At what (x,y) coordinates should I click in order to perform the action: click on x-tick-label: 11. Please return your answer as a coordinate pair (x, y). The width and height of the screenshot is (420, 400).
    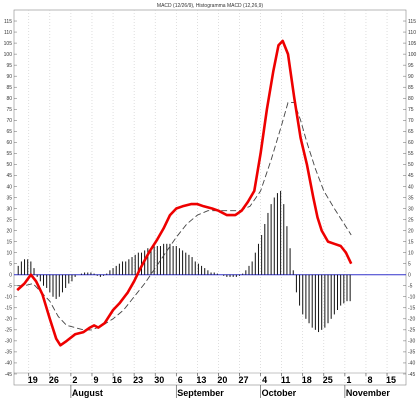
    Looking at the image, I should click on (286, 380).